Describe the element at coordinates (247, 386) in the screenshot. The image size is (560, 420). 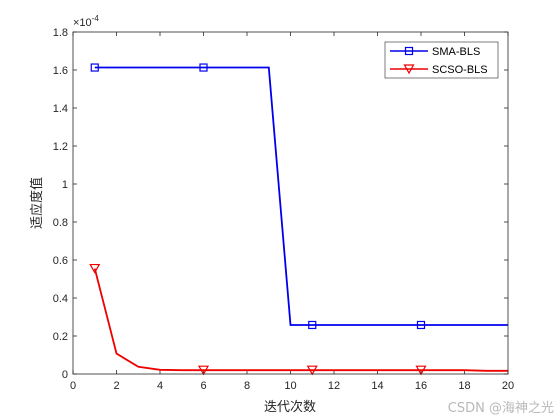
I see `x-tick-label: 8` at that location.